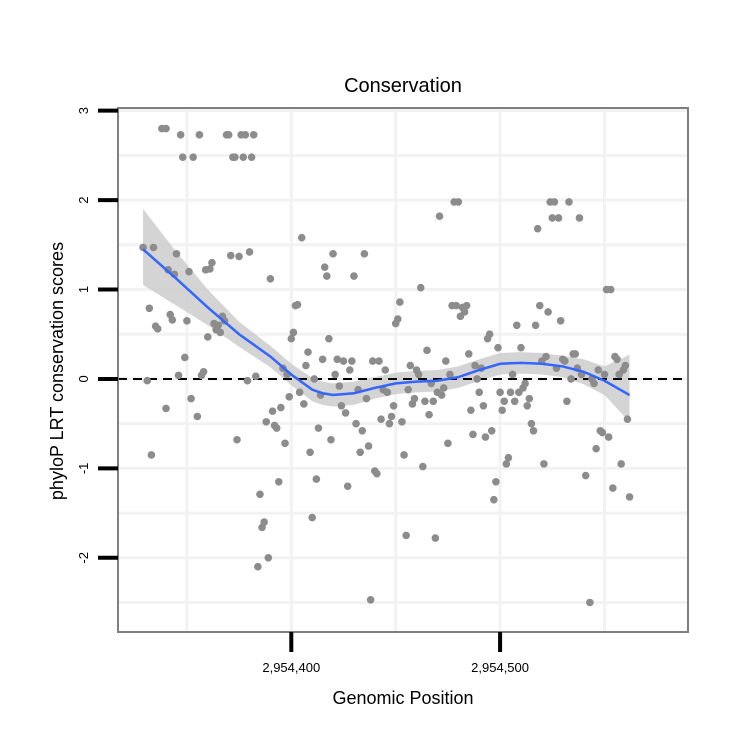 The width and height of the screenshot is (750, 750). What do you see at coordinates (291, 667) in the screenshot?
I see `x-tick-label: 2,954,400` at bounding box center [291, 667].